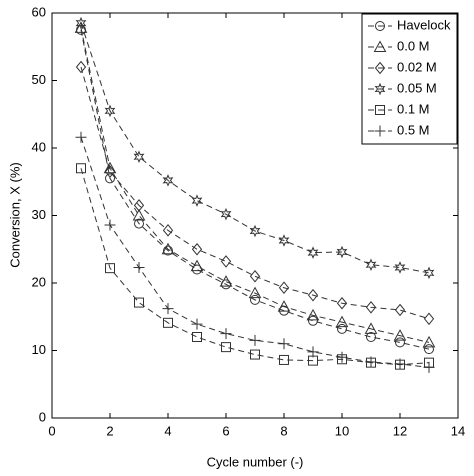  I want to click on x-tick-label: 6, so click(225, 430).